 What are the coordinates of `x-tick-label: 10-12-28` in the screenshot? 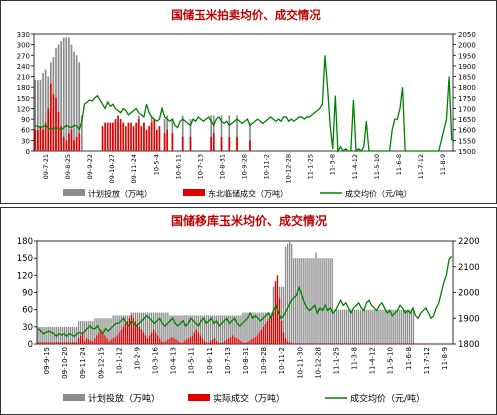 It's located at (318, 363).